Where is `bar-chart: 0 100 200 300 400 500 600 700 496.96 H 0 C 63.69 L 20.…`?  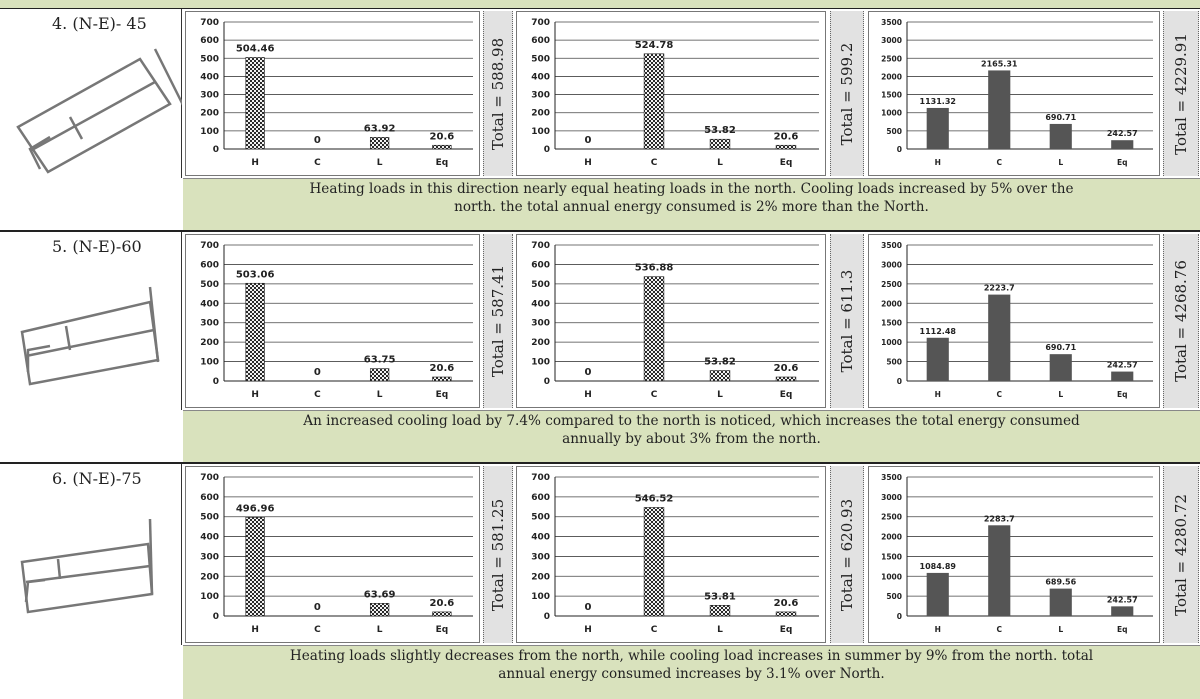
bar-chart: 0 100 200 300 400 500 600 700 496.96 H 0 C 63.69 L 20.… is located at coordinates (336, 554).